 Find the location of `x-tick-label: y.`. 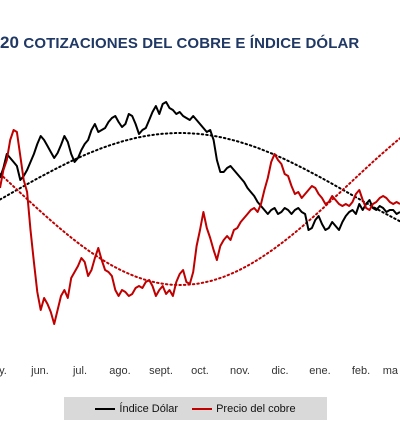

x-tick-label: y. is located at coordinates (3, 371).